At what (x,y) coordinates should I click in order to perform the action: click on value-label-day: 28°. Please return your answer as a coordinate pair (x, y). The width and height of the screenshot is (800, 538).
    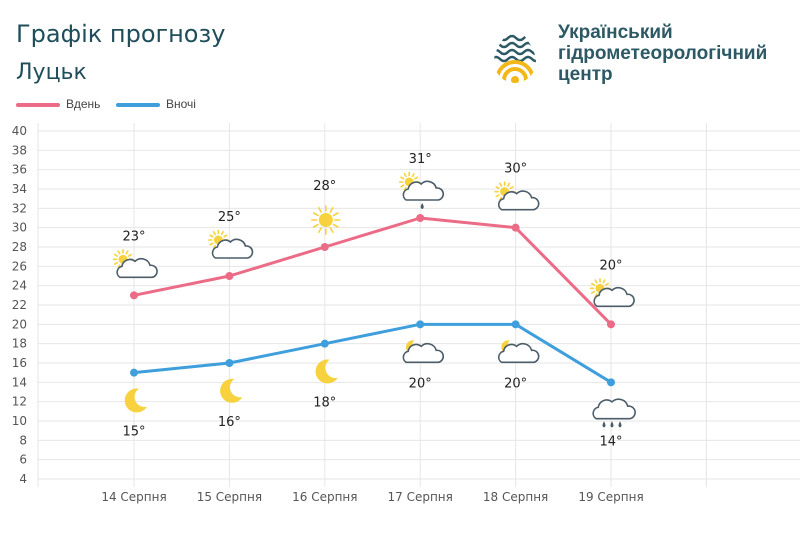
    Looking at the image, I should click on (324, 186).